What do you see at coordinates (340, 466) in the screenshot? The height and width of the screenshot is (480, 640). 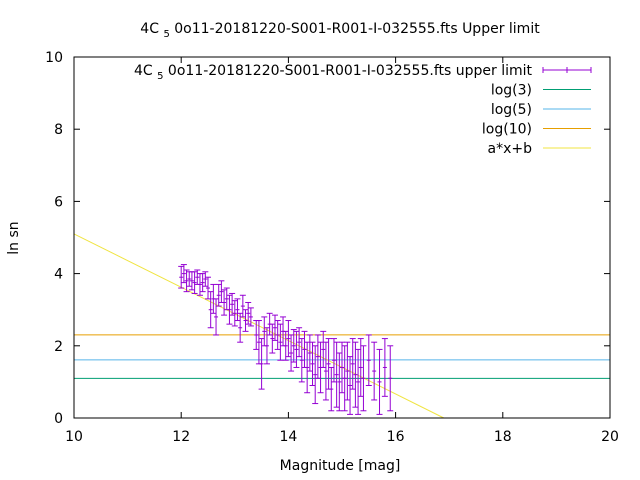 I see `x-axis-label: Magnitude [mag]` at bounding box center [340, 466].